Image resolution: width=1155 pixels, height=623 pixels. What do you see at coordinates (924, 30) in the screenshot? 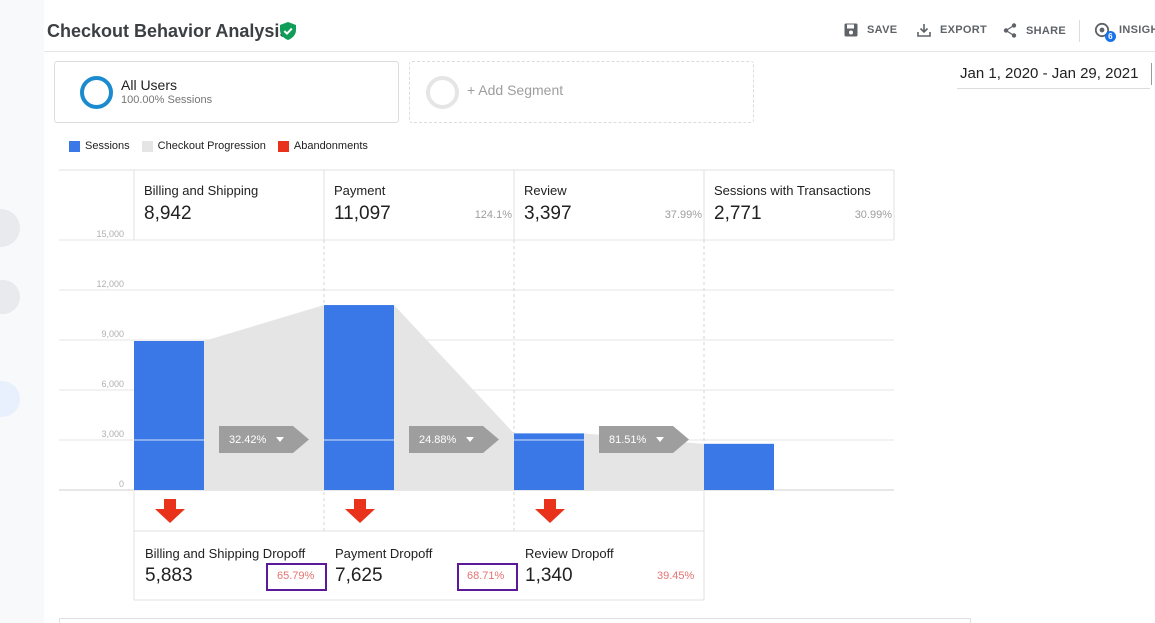
I see `export-icon` at bounding box center [924, 30].